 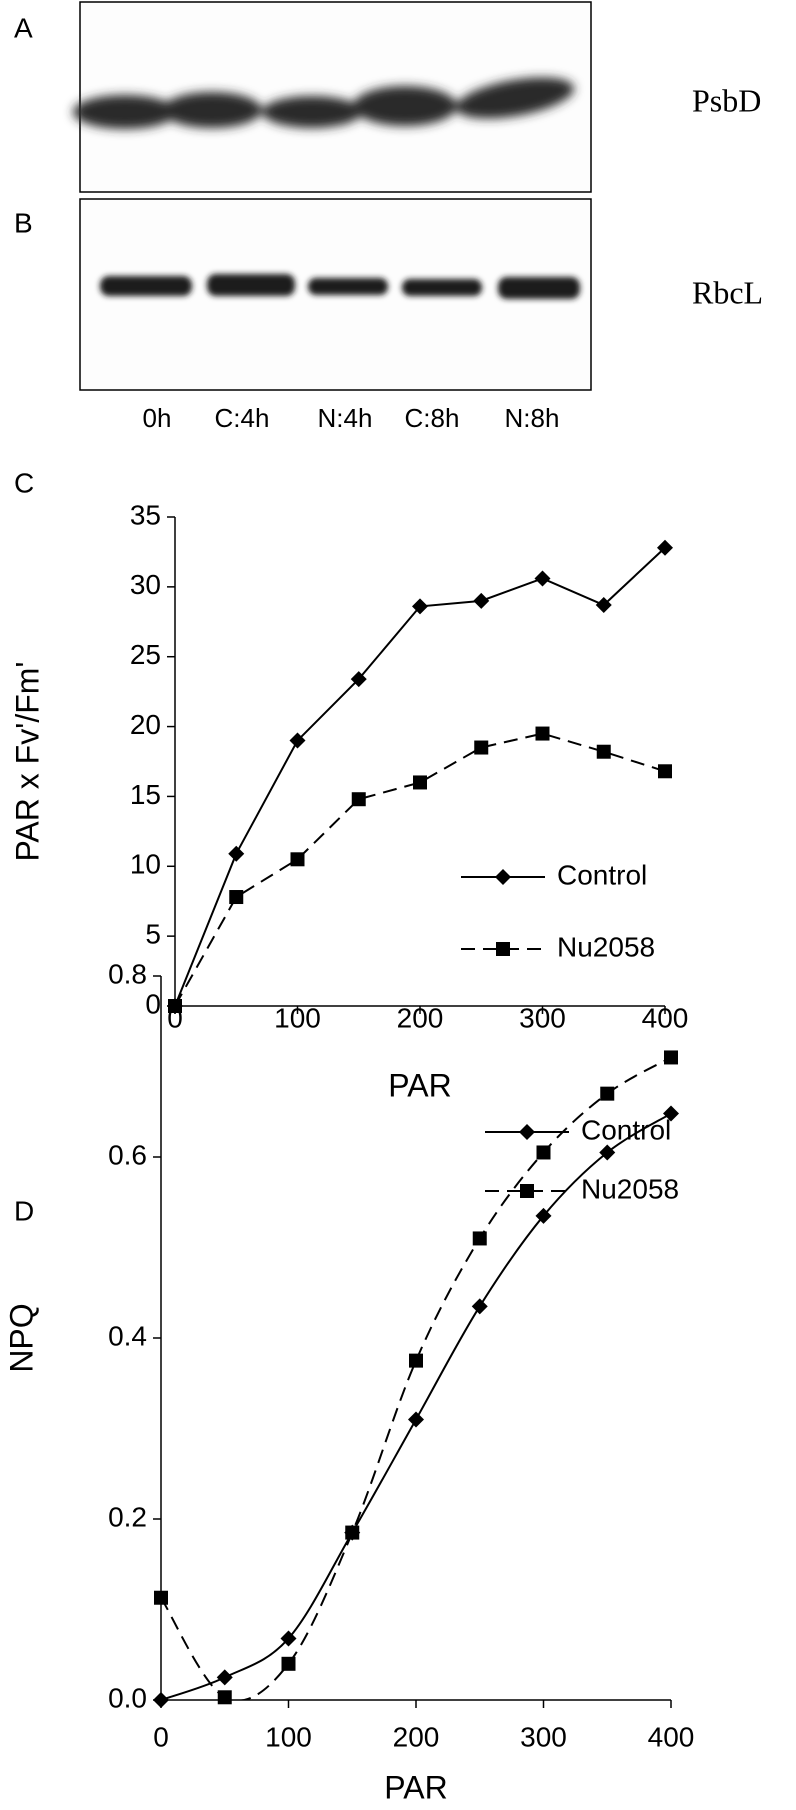 I want to click on panel-label: A, so click(x=23, y=27).